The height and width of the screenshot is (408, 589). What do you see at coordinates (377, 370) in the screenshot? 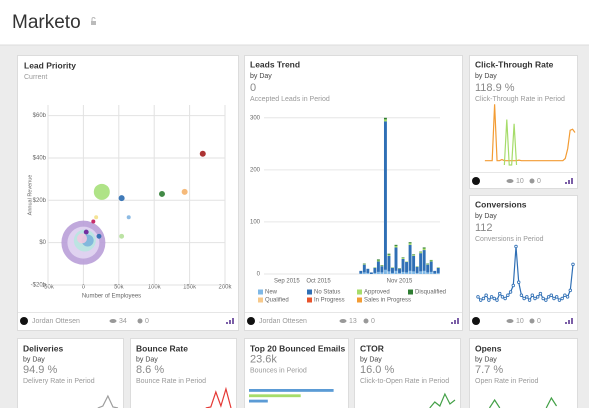
I see `card-value: 16.0 %` at bounding box center [377, 370].